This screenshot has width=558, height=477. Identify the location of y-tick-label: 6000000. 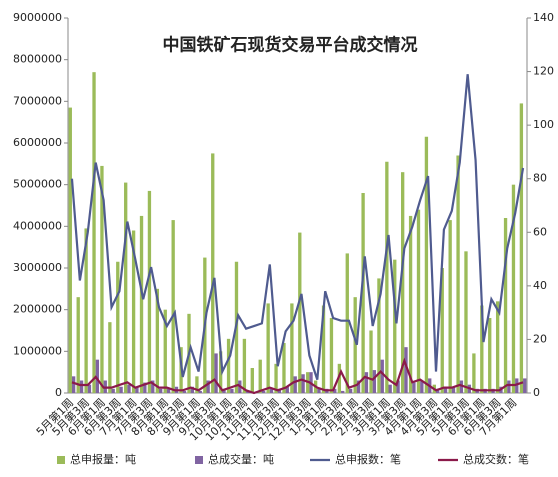
(37, 142).